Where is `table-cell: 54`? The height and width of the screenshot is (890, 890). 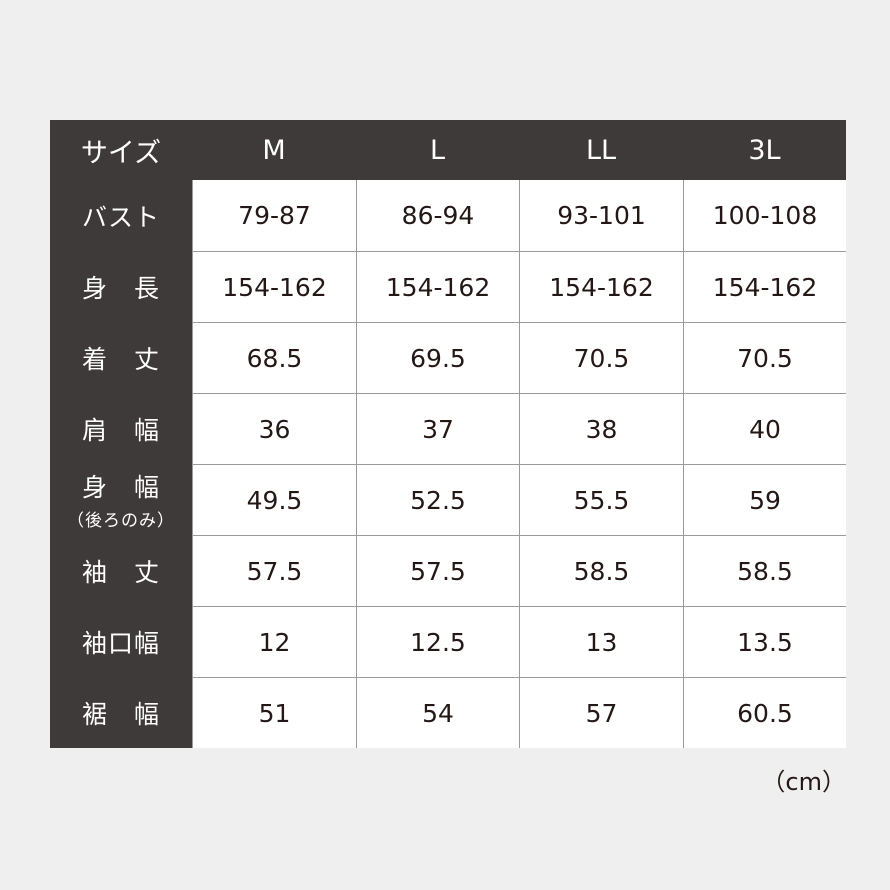 table-cell: 54 is located at coordinates (437, 712).